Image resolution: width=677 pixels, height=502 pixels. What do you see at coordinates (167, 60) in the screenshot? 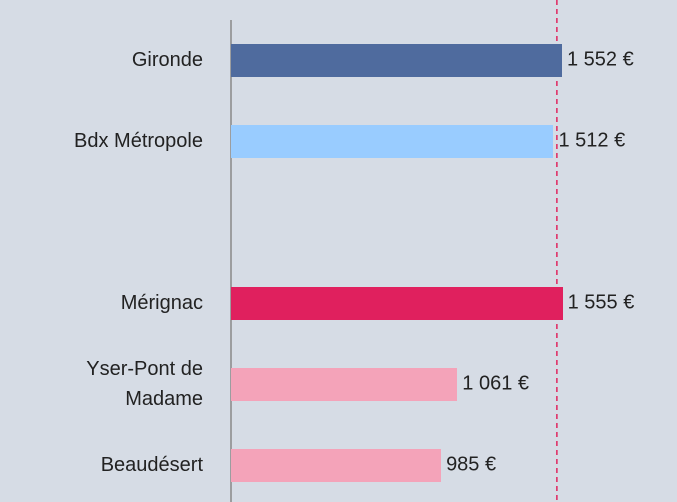
I see `category-label: Gironde` at bounding box center [167, 60].